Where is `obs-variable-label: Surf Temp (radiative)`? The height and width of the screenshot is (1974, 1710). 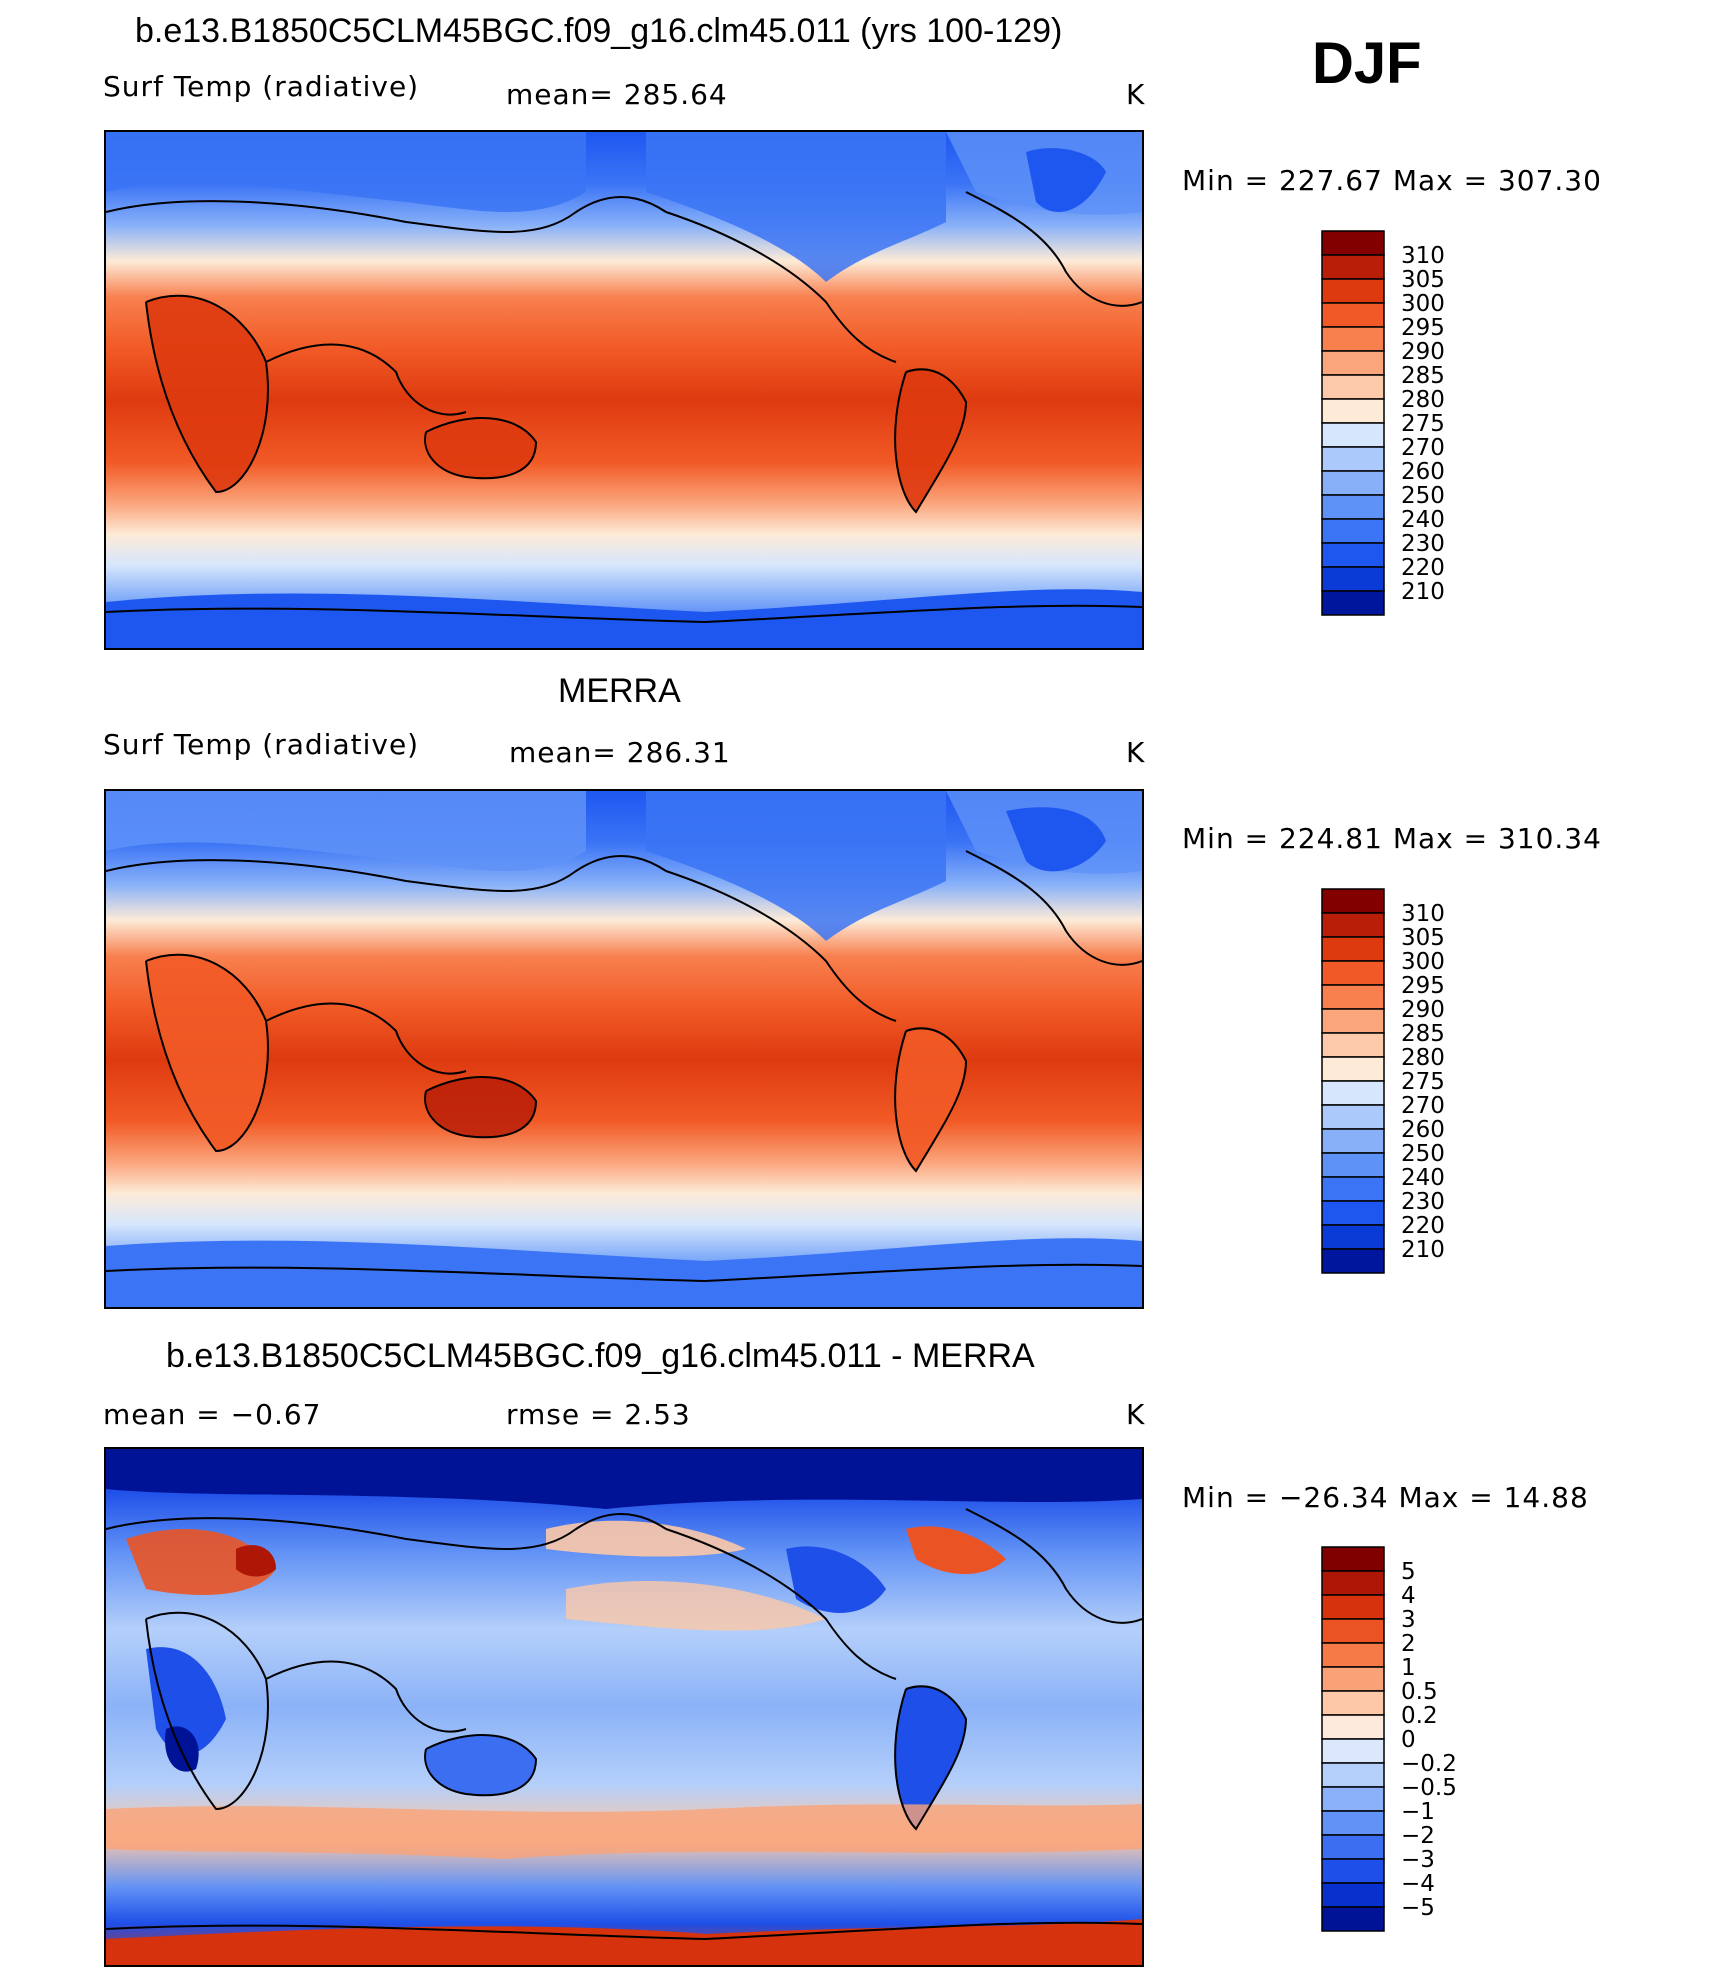 obs-variable-label: Surf Temp (radiative) is located at coordinates (261, 744).